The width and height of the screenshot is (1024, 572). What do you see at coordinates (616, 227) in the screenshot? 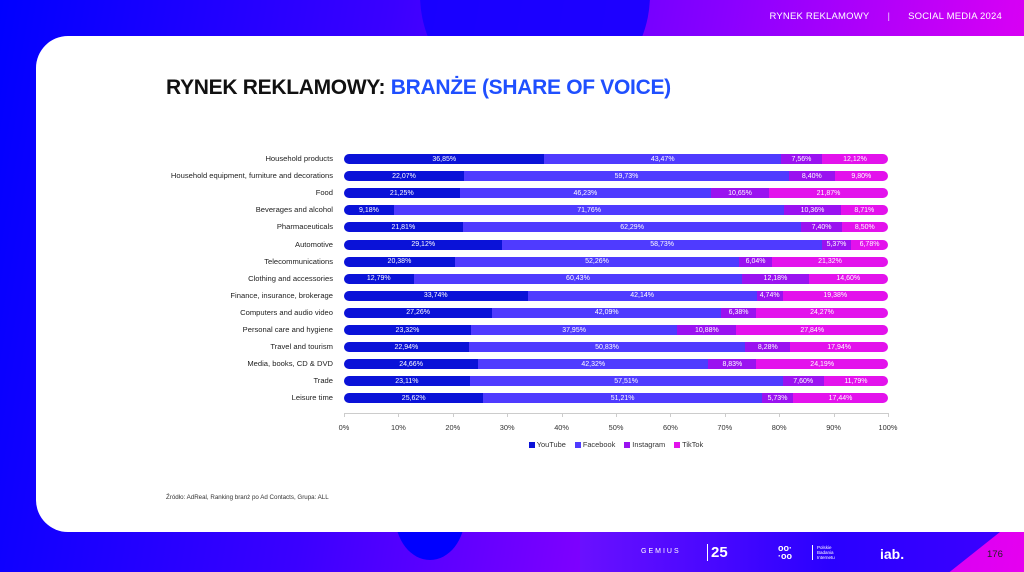
I see `bar-row: 21,81% 62,29% 7,40% 8,50%` at bounding box center [616, 227].